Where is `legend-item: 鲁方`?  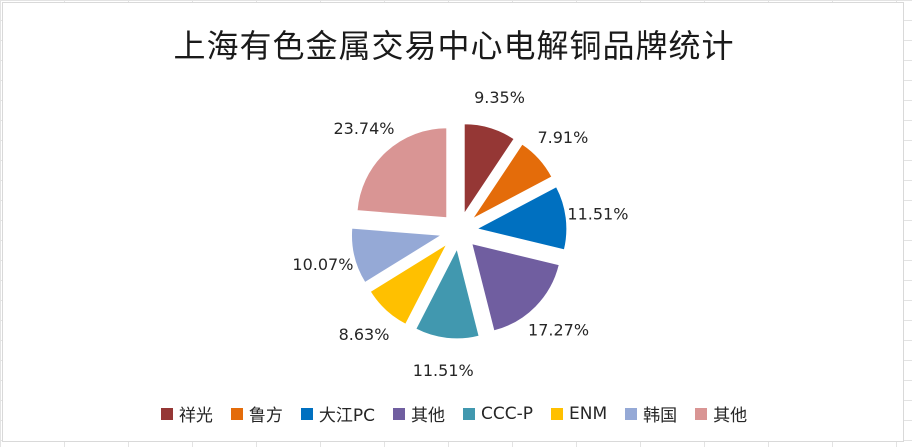
legend-item: 鲁方 is located at coordinates (256, 413).